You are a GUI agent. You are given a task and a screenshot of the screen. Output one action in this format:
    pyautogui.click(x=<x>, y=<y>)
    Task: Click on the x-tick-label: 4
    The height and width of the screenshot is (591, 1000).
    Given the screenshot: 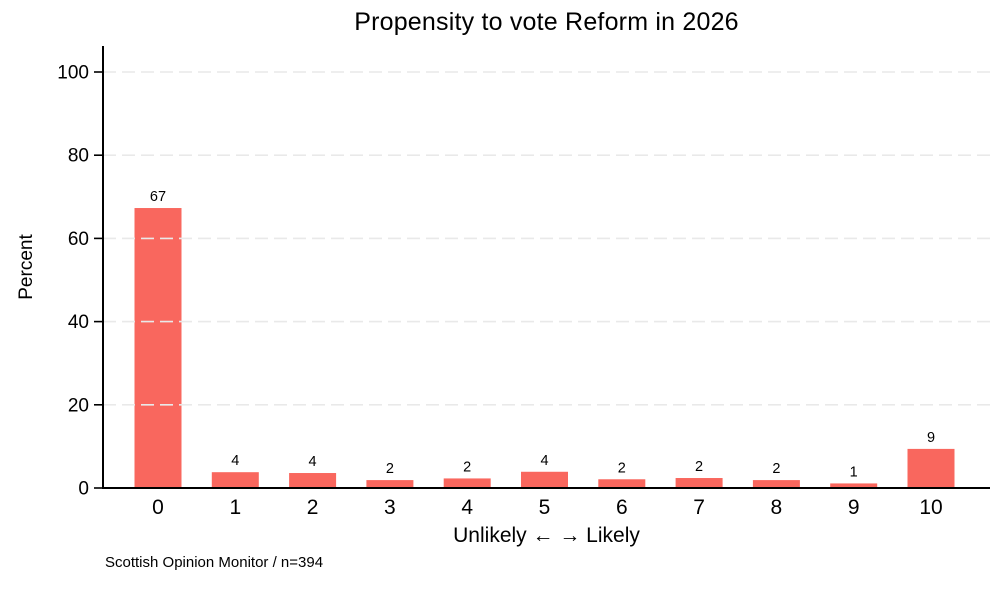 What is the action you would take?
    pyautogui.click(x=467, y=507)
    